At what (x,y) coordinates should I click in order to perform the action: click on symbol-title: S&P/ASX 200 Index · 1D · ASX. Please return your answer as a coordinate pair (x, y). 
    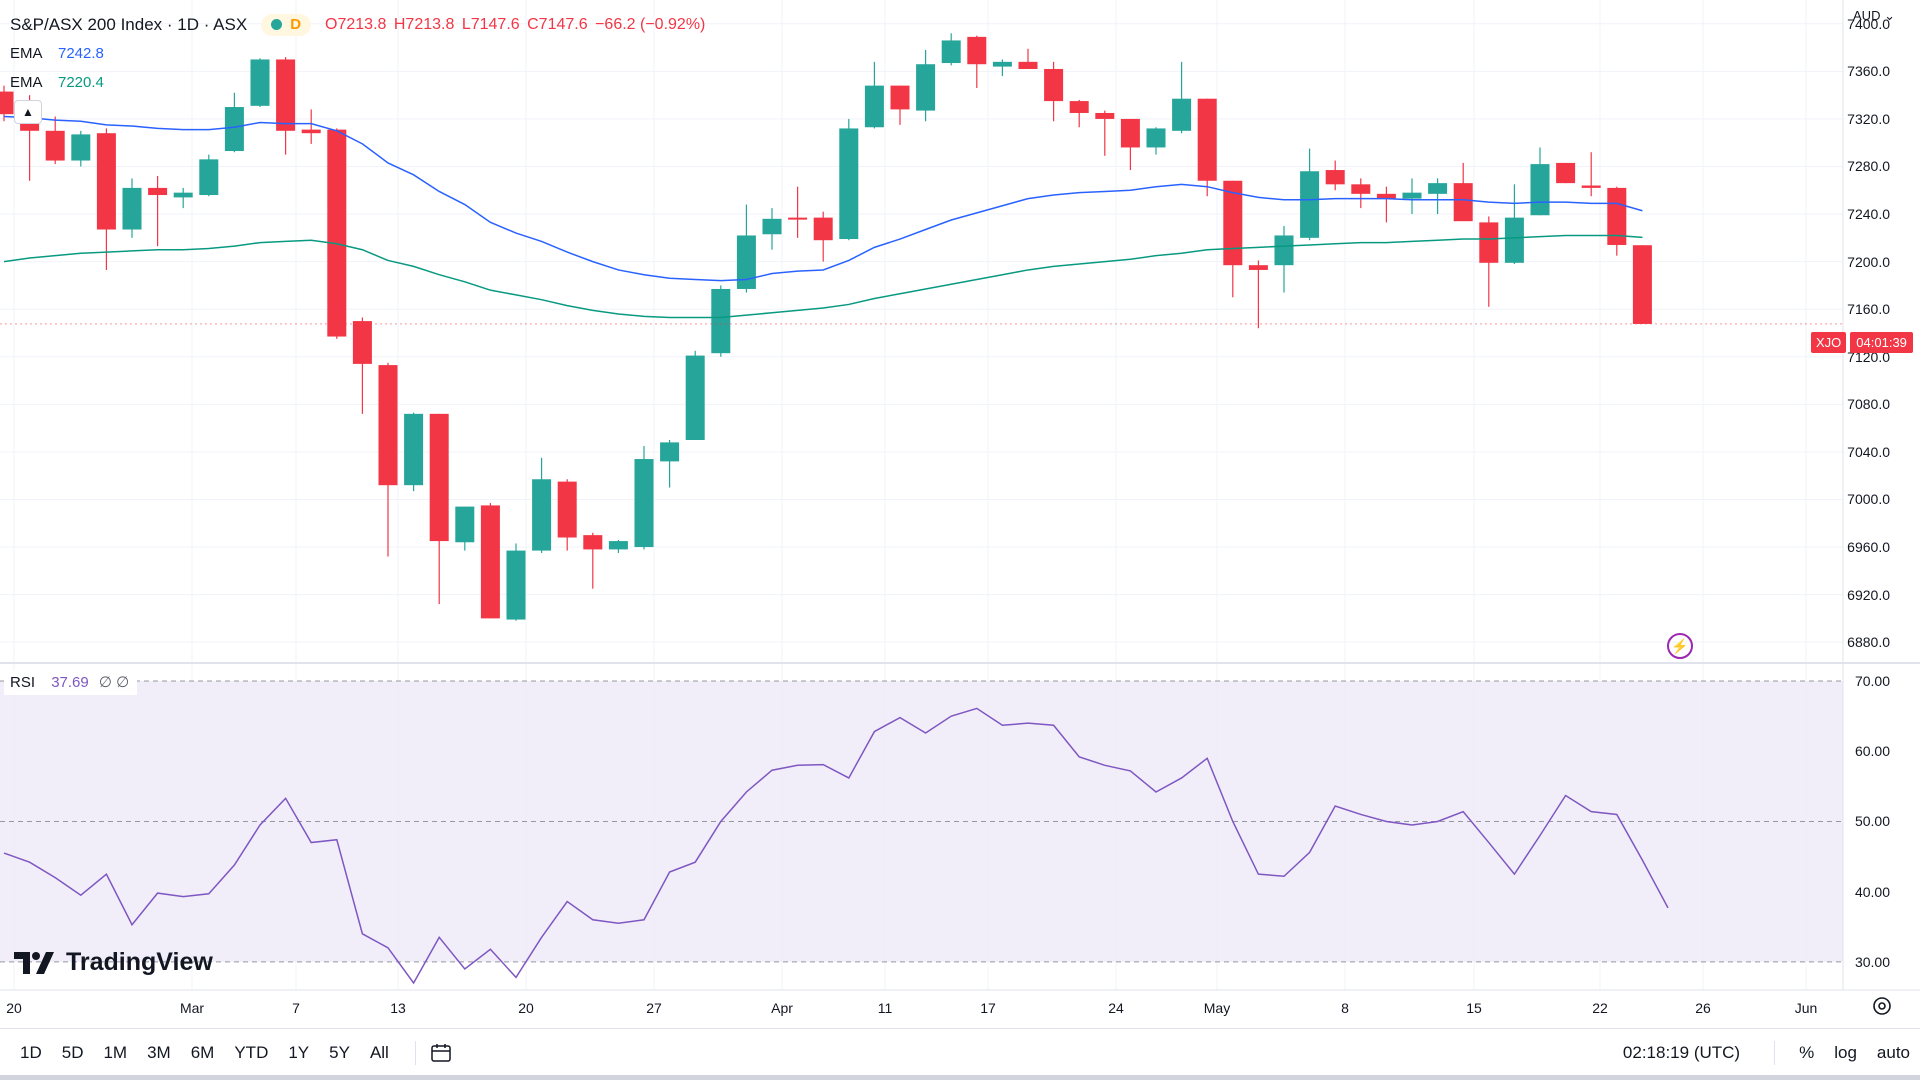
    Looking at the image, I should click on (129, 24).